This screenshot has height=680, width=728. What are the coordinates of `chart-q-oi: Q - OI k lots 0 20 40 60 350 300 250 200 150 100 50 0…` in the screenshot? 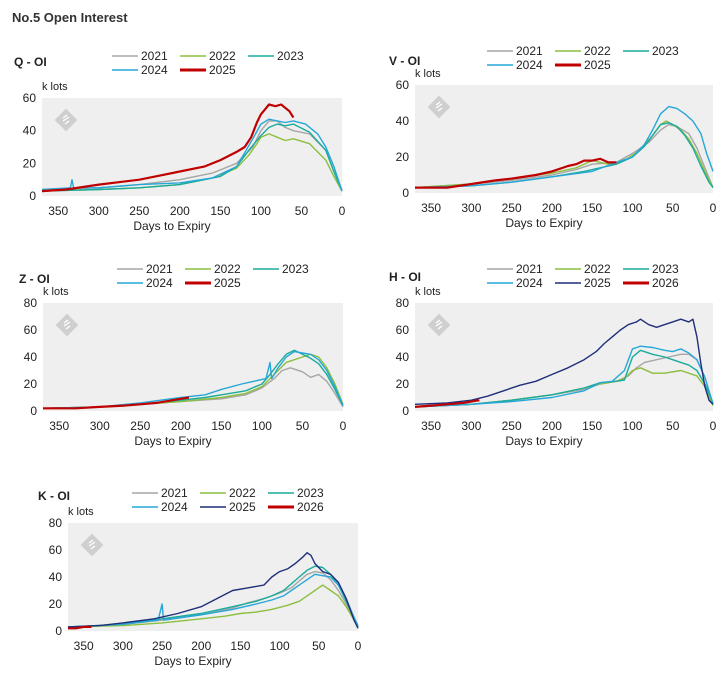 It's located at (180, 141).